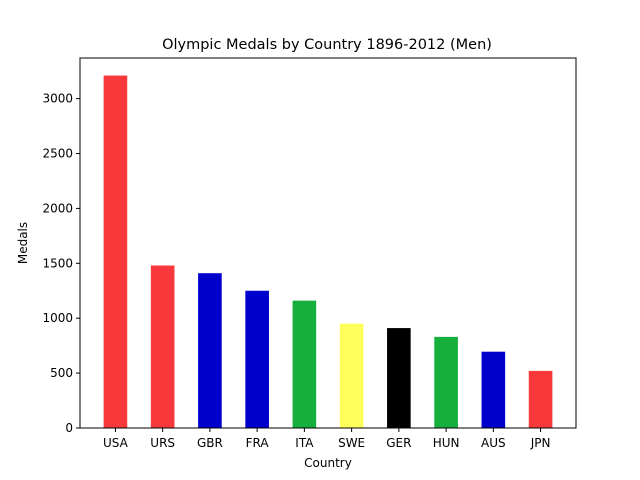 This screenshot has width=640, height=480. What do you see at coordinates (304, 364) in the screenshot?
I see `bar-ita` at bounding box center [304, 364].